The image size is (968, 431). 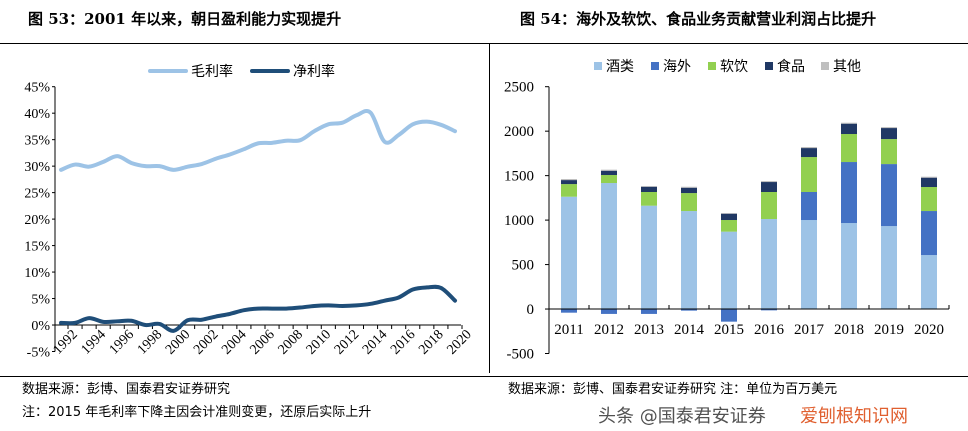 I want to click on legend-label: 酒类, so click(x=620, y=67).